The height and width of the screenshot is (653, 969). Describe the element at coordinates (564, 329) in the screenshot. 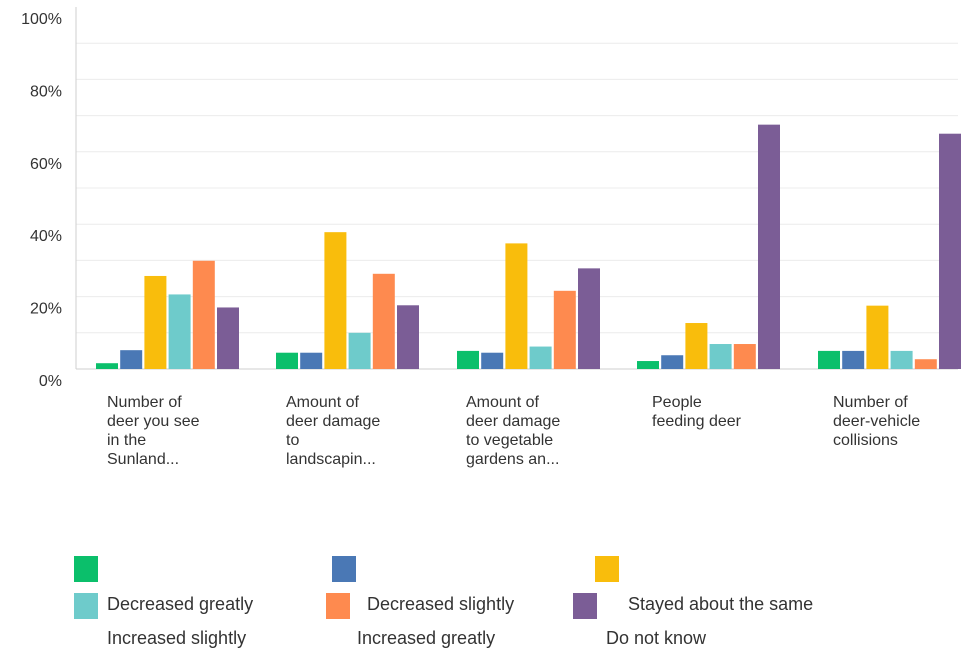

I see `bar: Increased greatly: 21.6` at that location.